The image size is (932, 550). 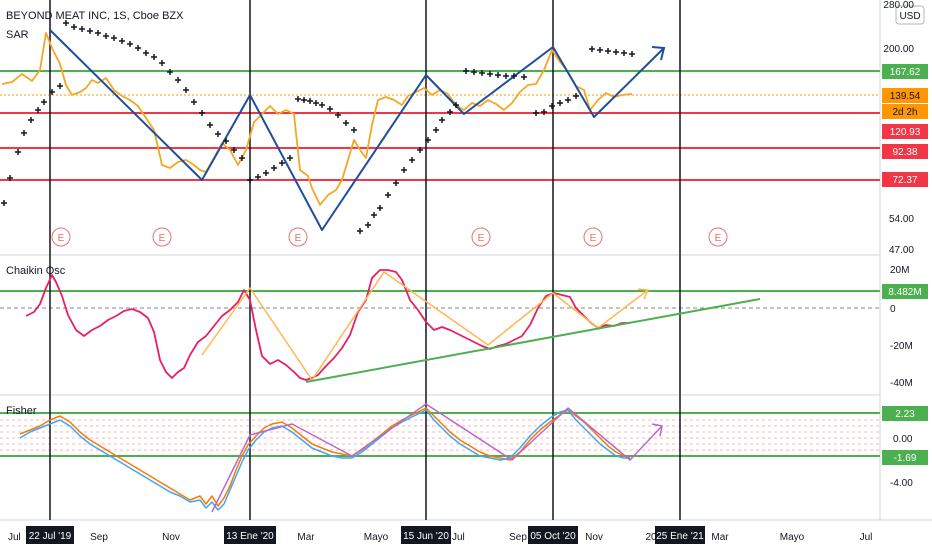 I want to click on marker-date-4: 05 Oct '20, so click(x=553, y=536).